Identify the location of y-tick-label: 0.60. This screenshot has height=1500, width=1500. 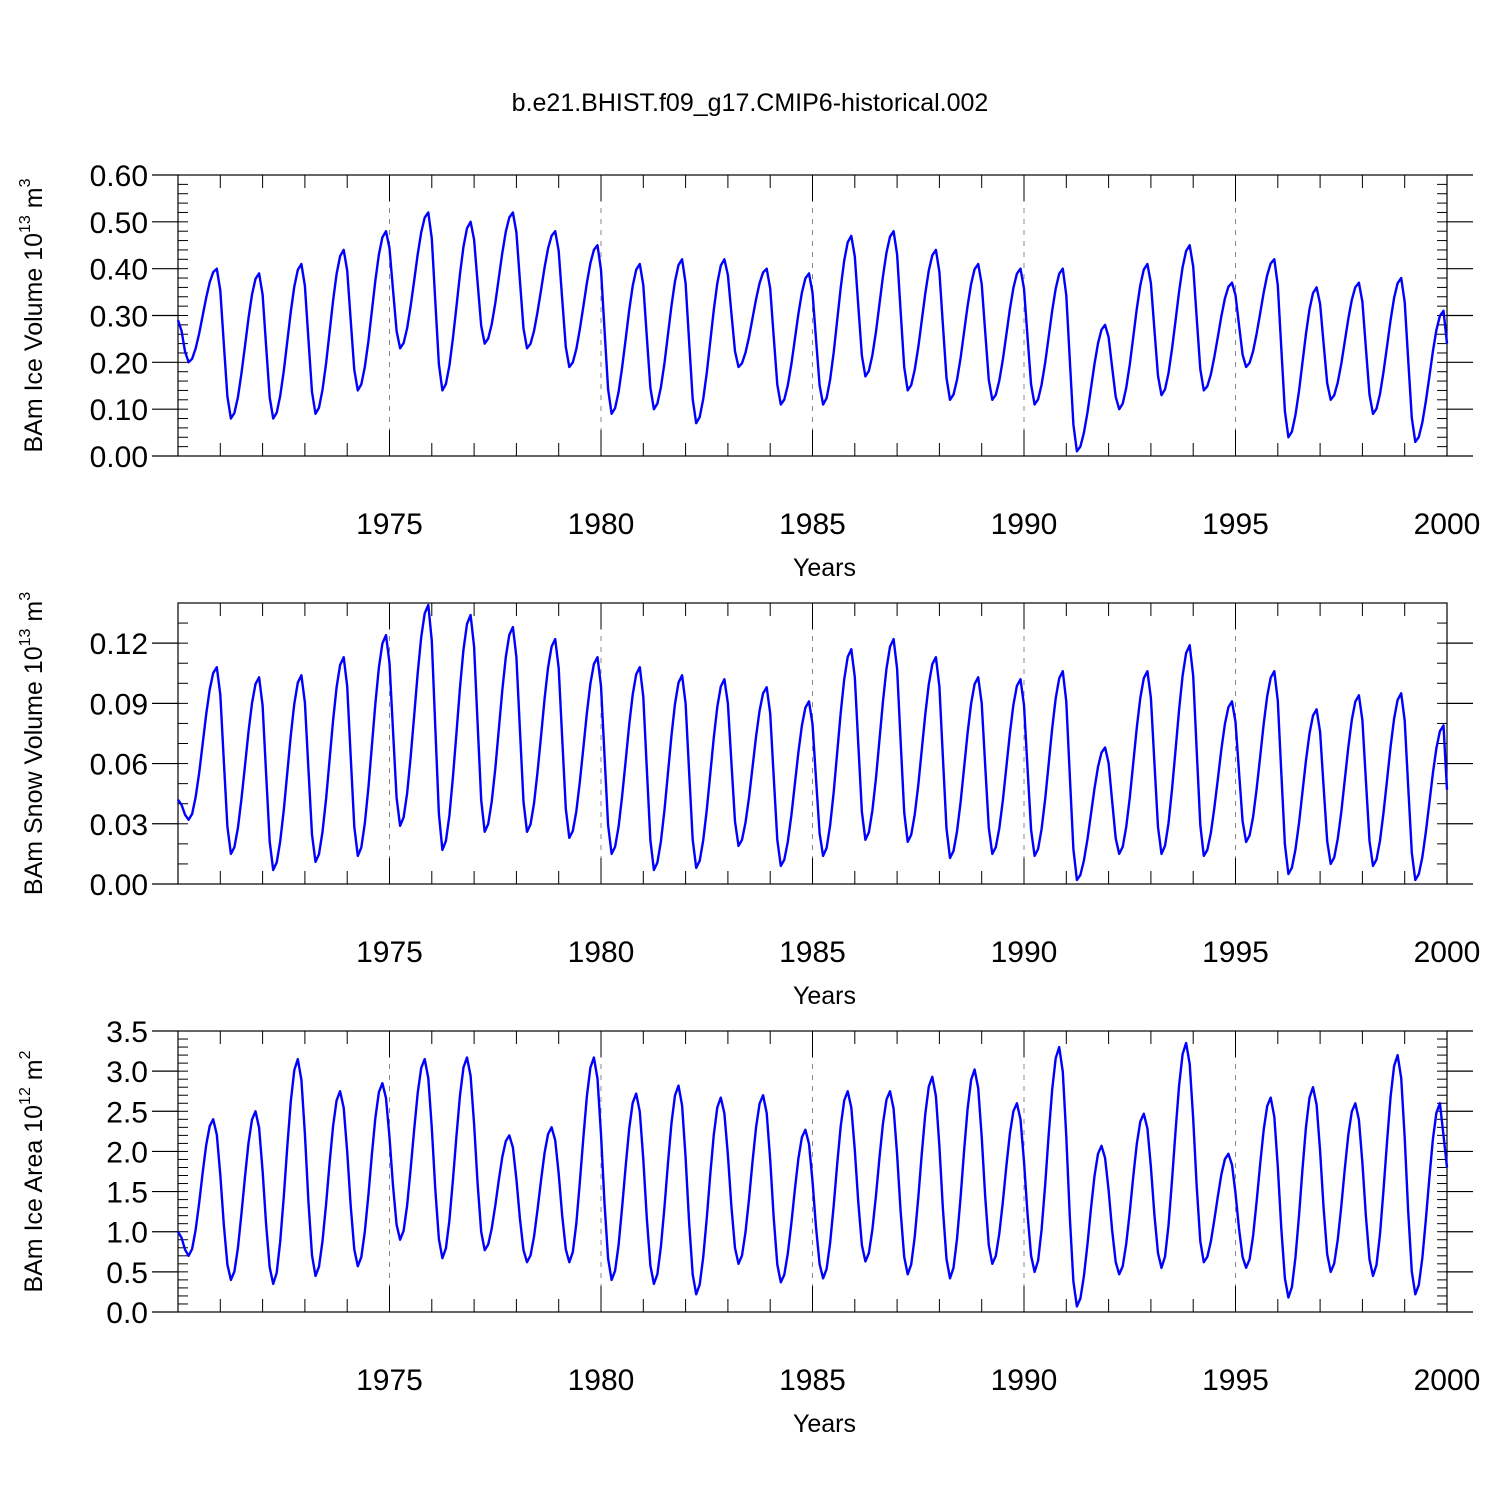
(119, 176).